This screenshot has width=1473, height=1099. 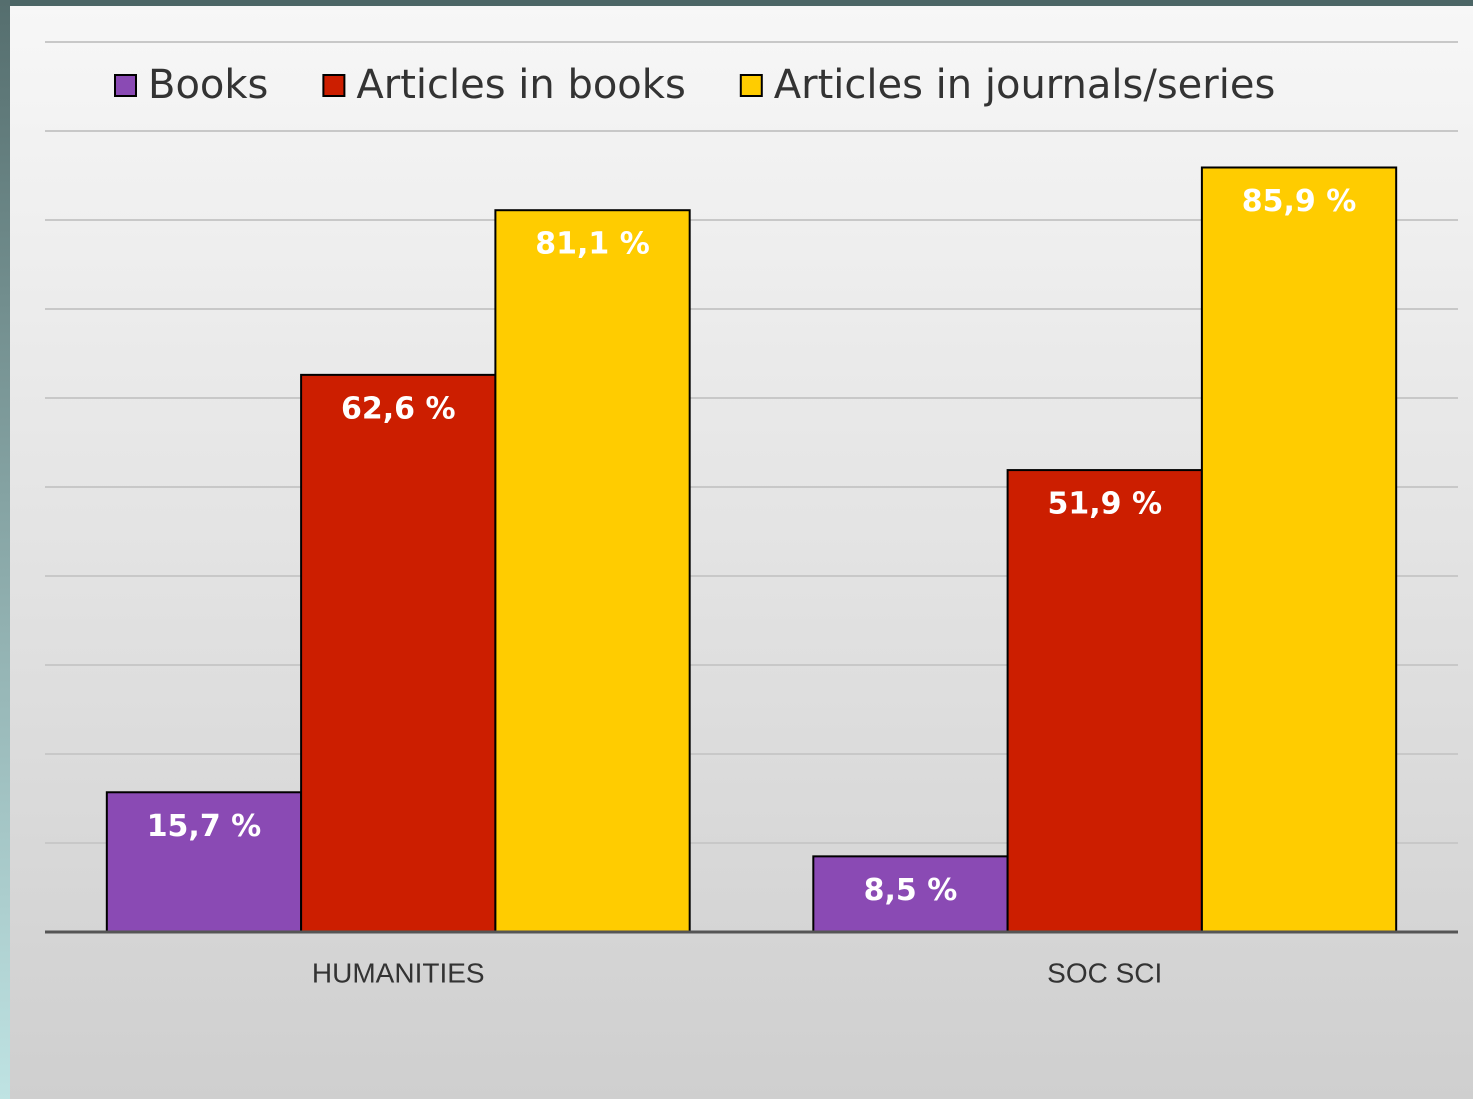 I want to click on x-tick-label: HUMANITIES, so click(x=398, y=972).